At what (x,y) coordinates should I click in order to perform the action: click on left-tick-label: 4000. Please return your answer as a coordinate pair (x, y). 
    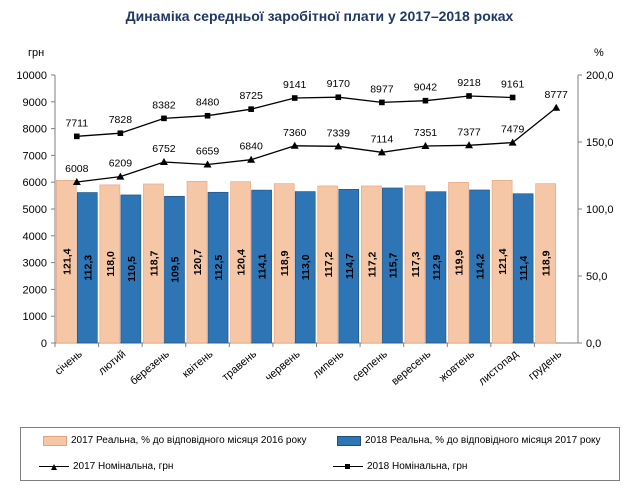
    Looking at the image, I should click on (35, 237).